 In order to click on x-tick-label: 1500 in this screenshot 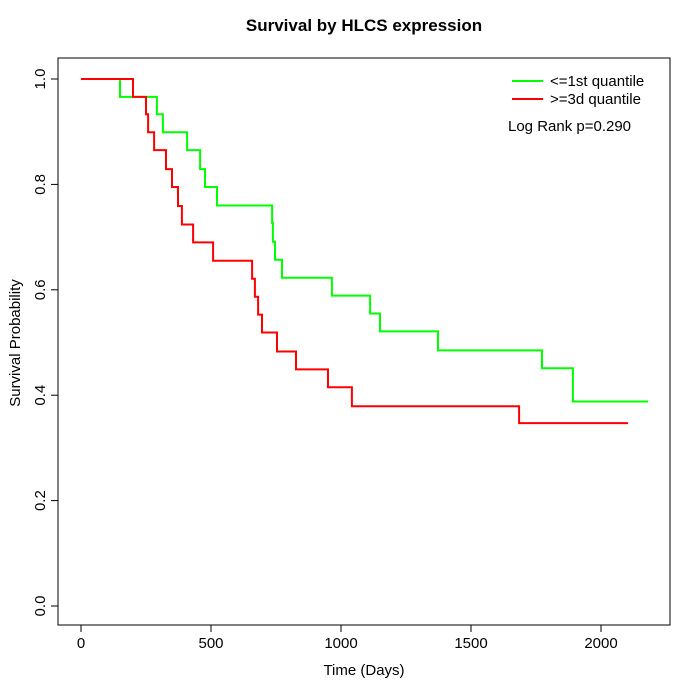, I will do `click(470, 643)`.